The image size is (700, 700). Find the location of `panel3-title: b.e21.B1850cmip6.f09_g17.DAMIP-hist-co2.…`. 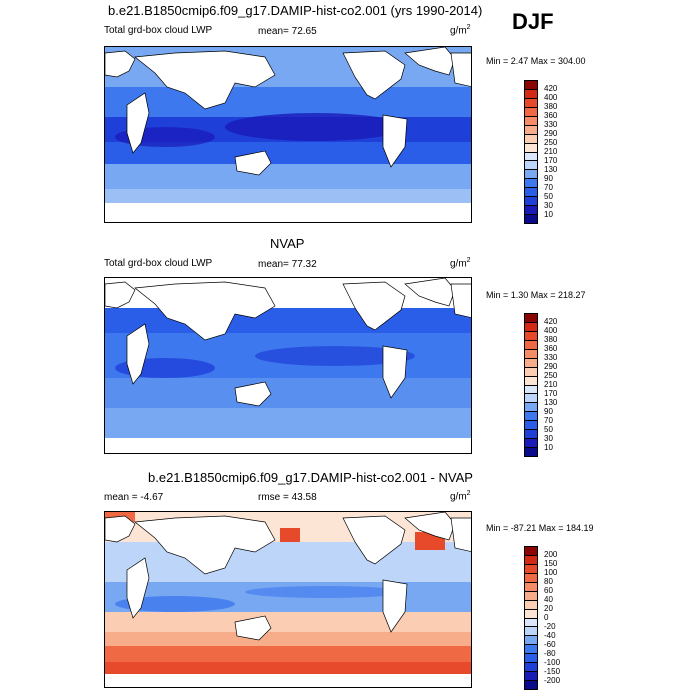

panel3-title: b.e21.B1850cmip6.f09_g17.DAMIP-hist-co2.… is located at coordinates (310, 477).